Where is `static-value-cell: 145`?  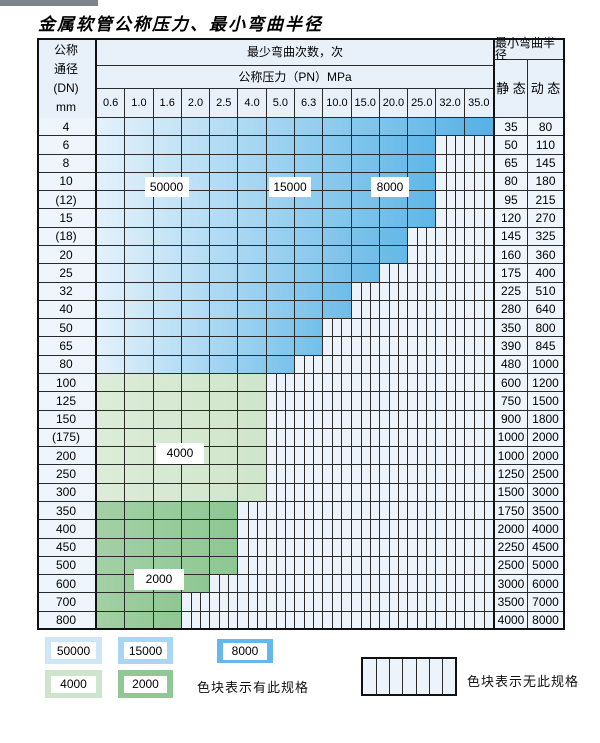
static-value-cell: 145 is located at coordinates (510, 236).